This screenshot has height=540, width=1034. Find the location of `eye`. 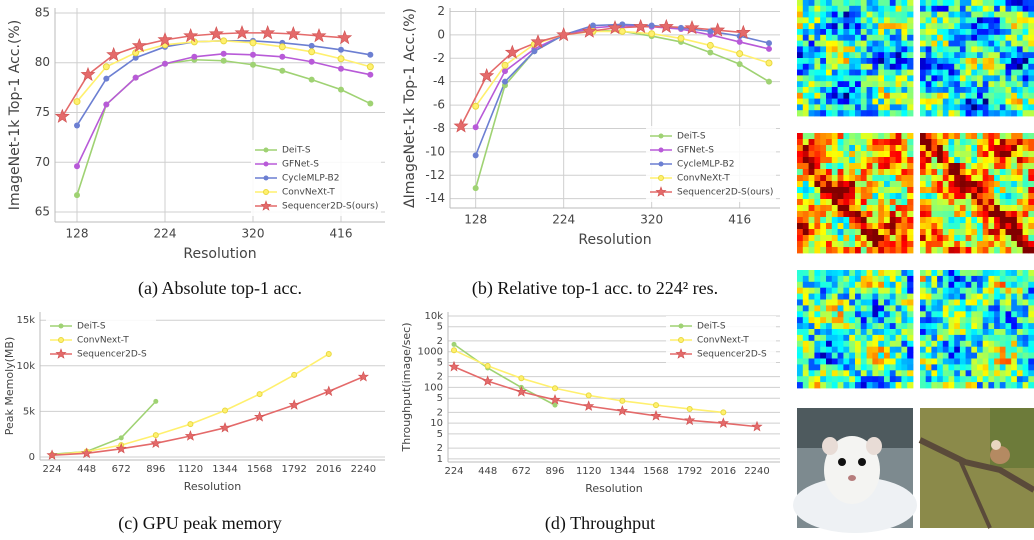

eye is located at coordinates (862, 462).